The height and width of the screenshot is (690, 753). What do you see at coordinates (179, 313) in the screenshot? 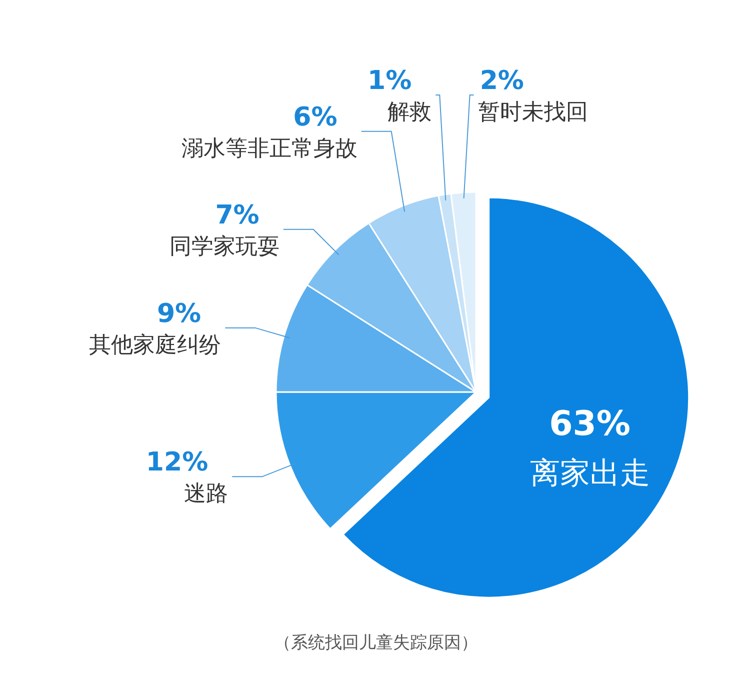
I see `data-label: 9%` at bounding box center [179, 313].